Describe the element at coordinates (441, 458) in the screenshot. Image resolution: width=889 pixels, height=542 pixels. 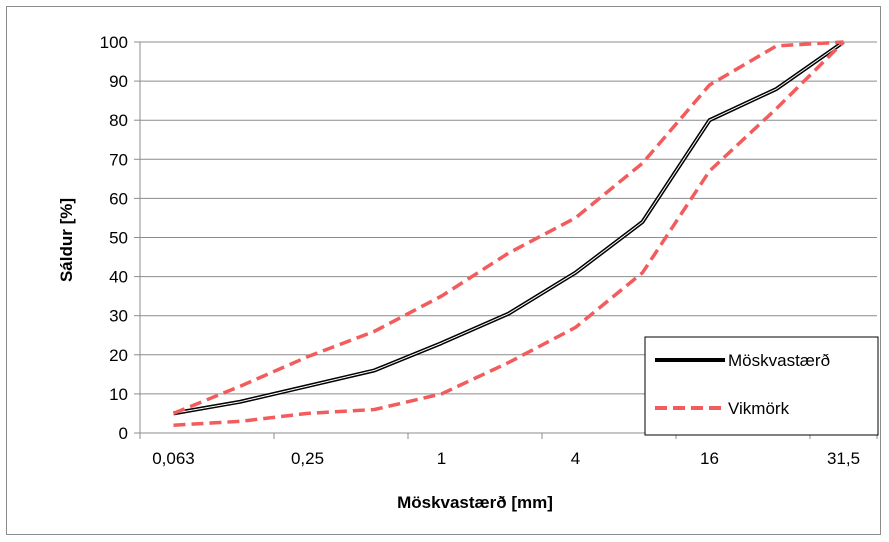
I see `x-tick-label-4: 1` at that location.